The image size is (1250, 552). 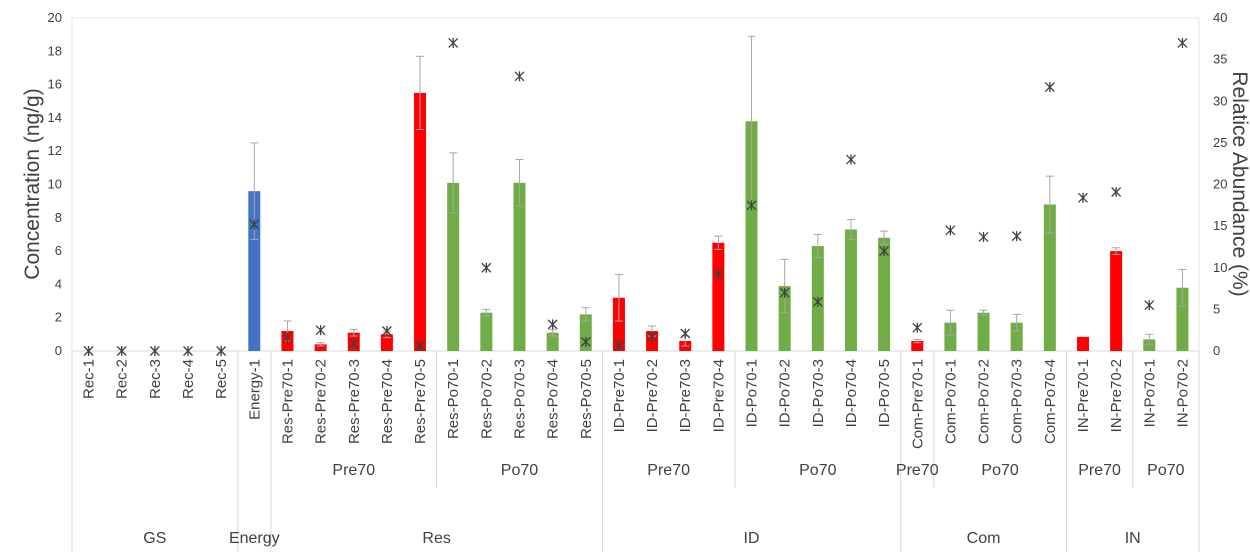 I want to click on y2-axis-title: Relatice Abundance (%), so click(x=1239, y=183).